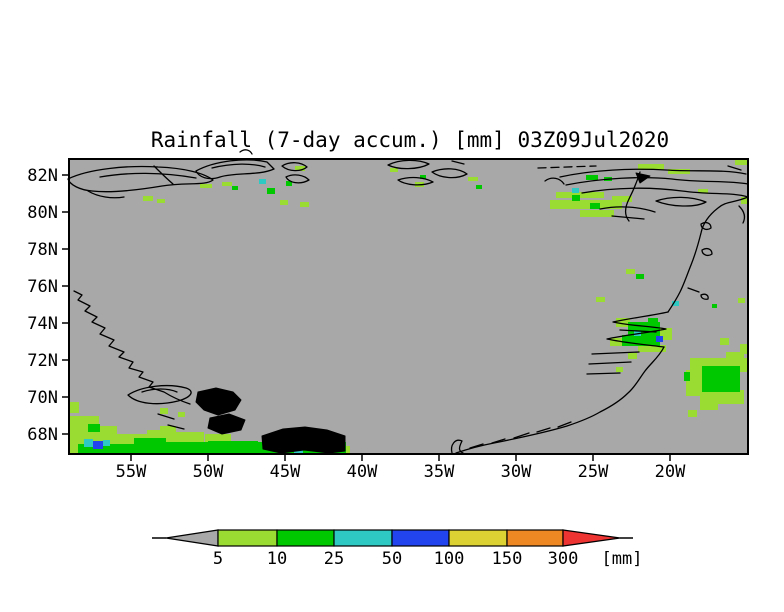 This screenshot has width=784, height=612. Describe the element at coordinates (42, 435) in the screenshot. I see `lat-tick-label: 68N` at that location.